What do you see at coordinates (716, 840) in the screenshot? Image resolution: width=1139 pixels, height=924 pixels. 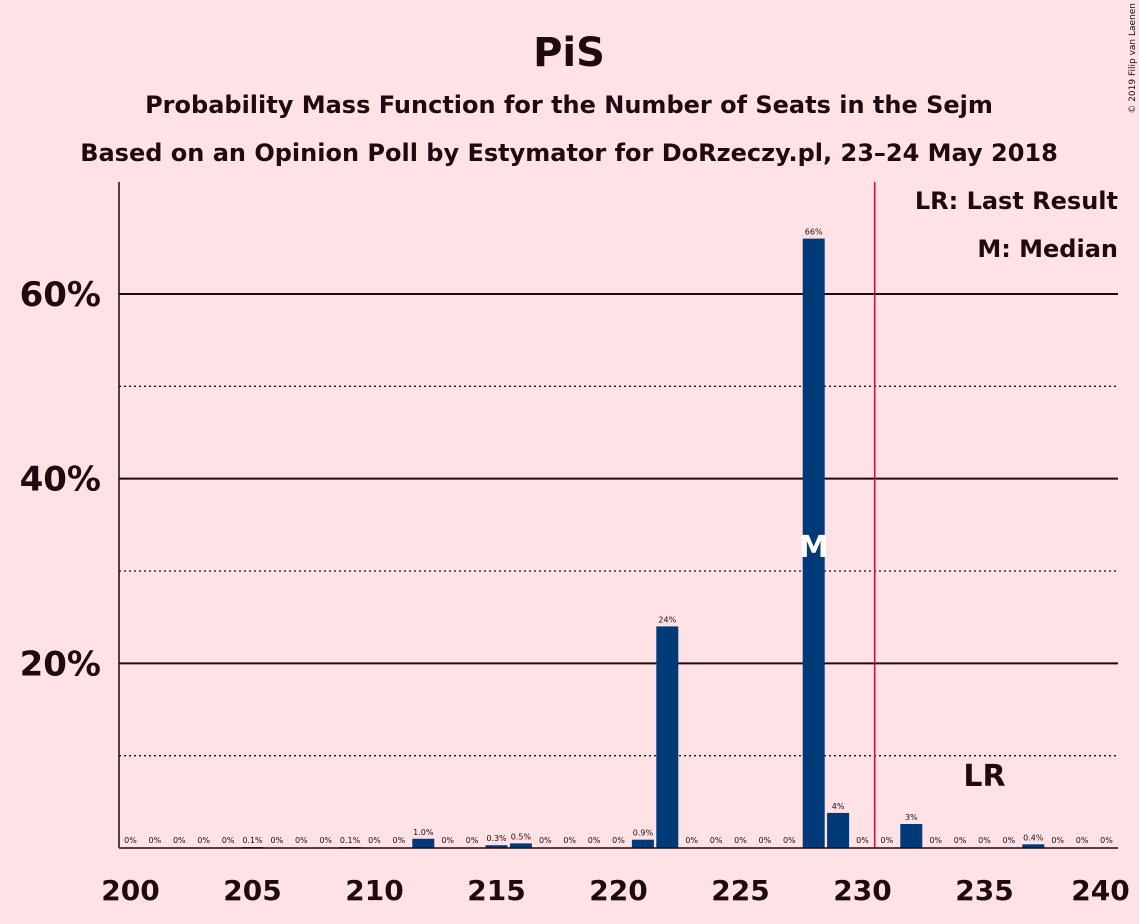 I see `bar-label-224: 0%` at bounding box center [716, 840].